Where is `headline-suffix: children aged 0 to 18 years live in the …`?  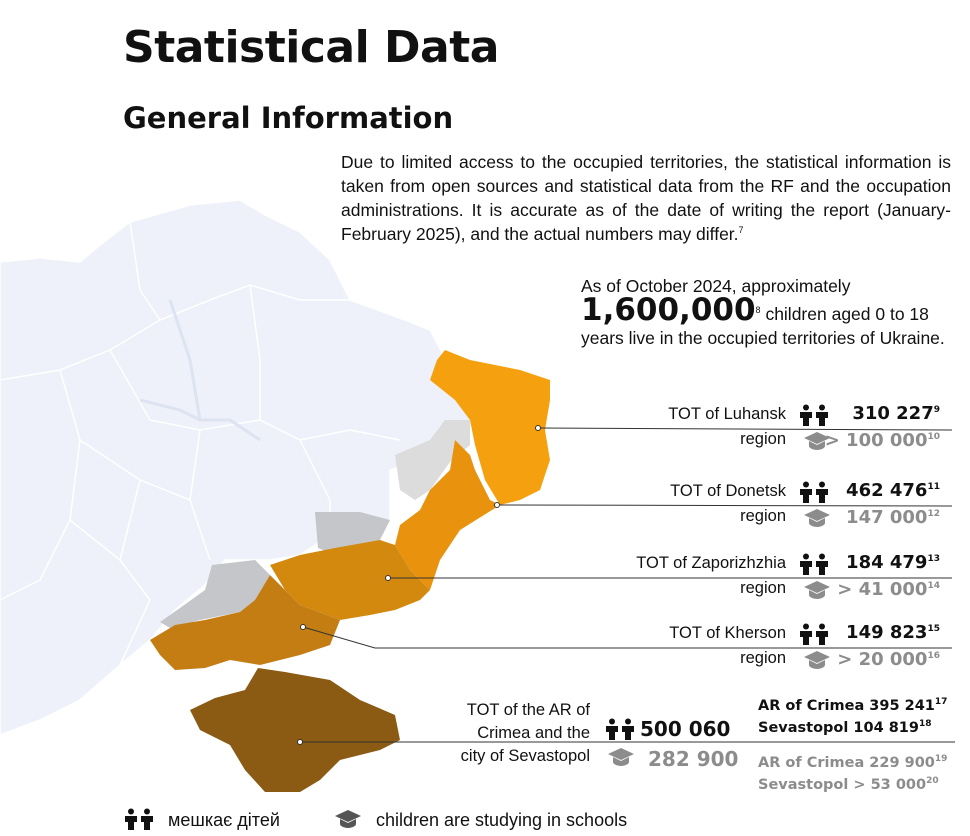 headline-suffix: children aged 0 to 18 years live in the … is located at coordinates (763, 326).